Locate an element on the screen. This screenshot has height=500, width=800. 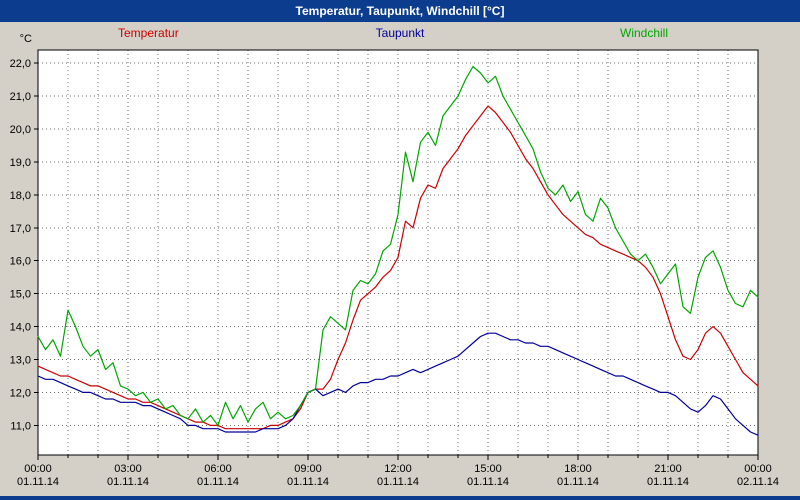
legend-windchill: Windchill is located at coordinates (644, 33).